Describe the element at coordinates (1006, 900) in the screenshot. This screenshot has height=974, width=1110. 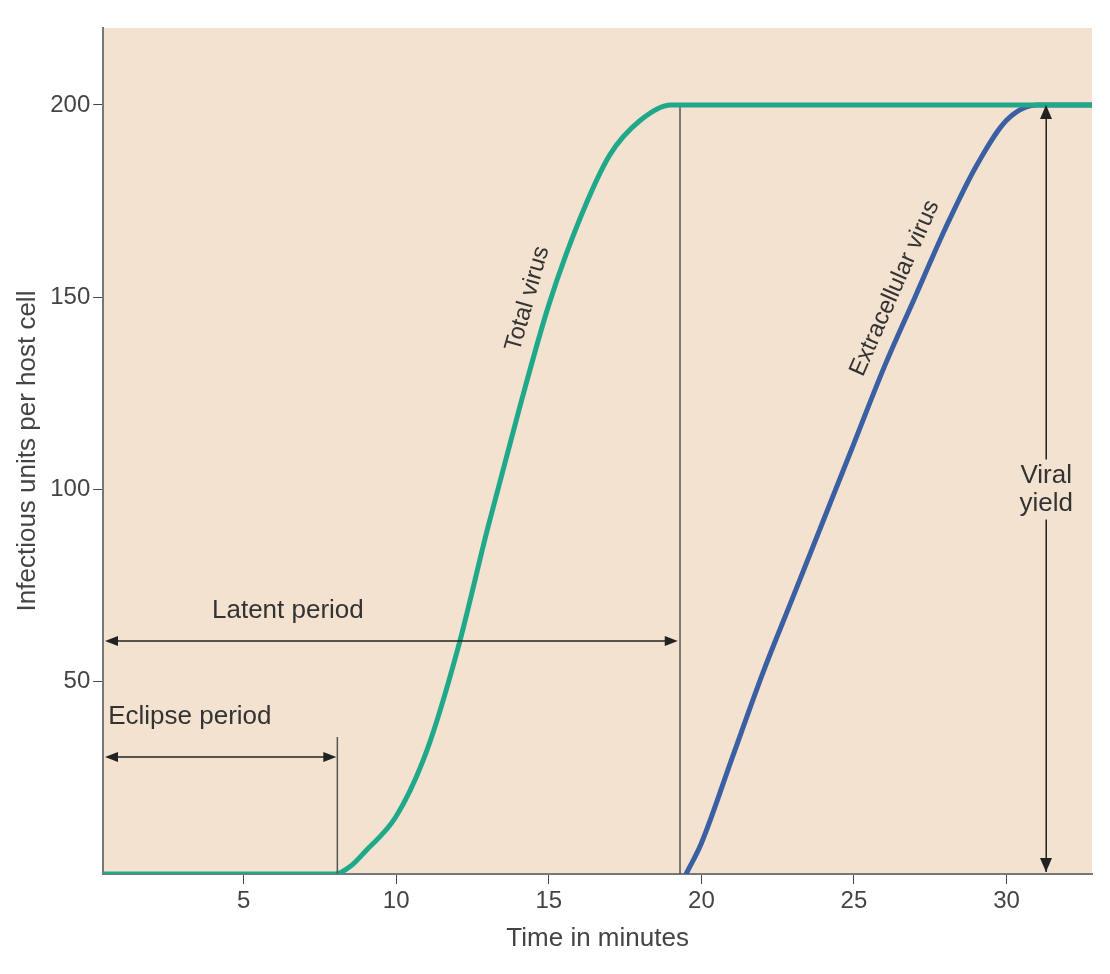
I see `x-tick-label: 30` at that location.